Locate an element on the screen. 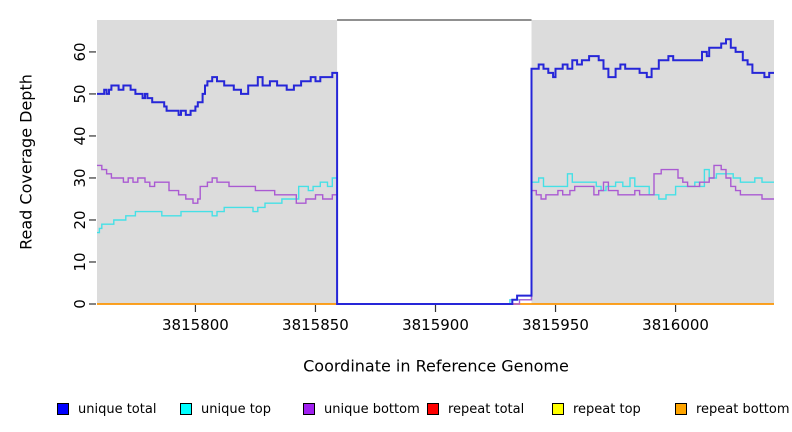 The height and width of the screenshot is (432, 792). legend-item: repeat top is located at coordinates (596, 409).